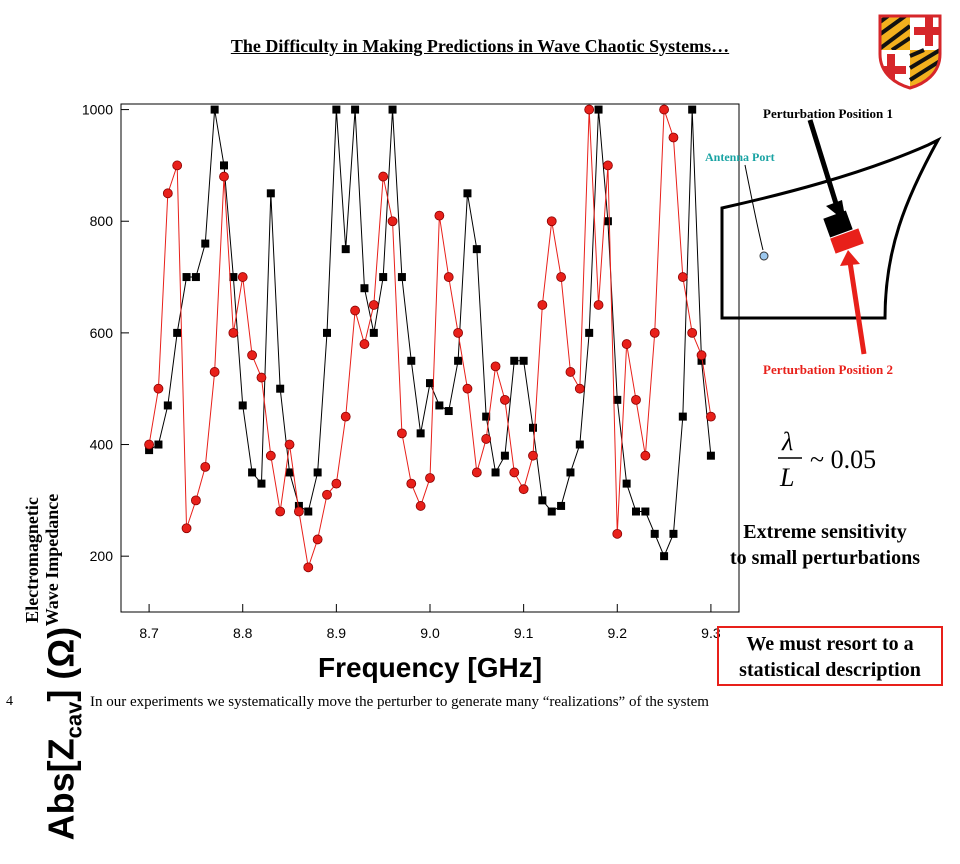  What do you see at coordinates (618, 633) in the screenshot?
I see `x-tick-label: 9.2` at bounding box center [618, 633].